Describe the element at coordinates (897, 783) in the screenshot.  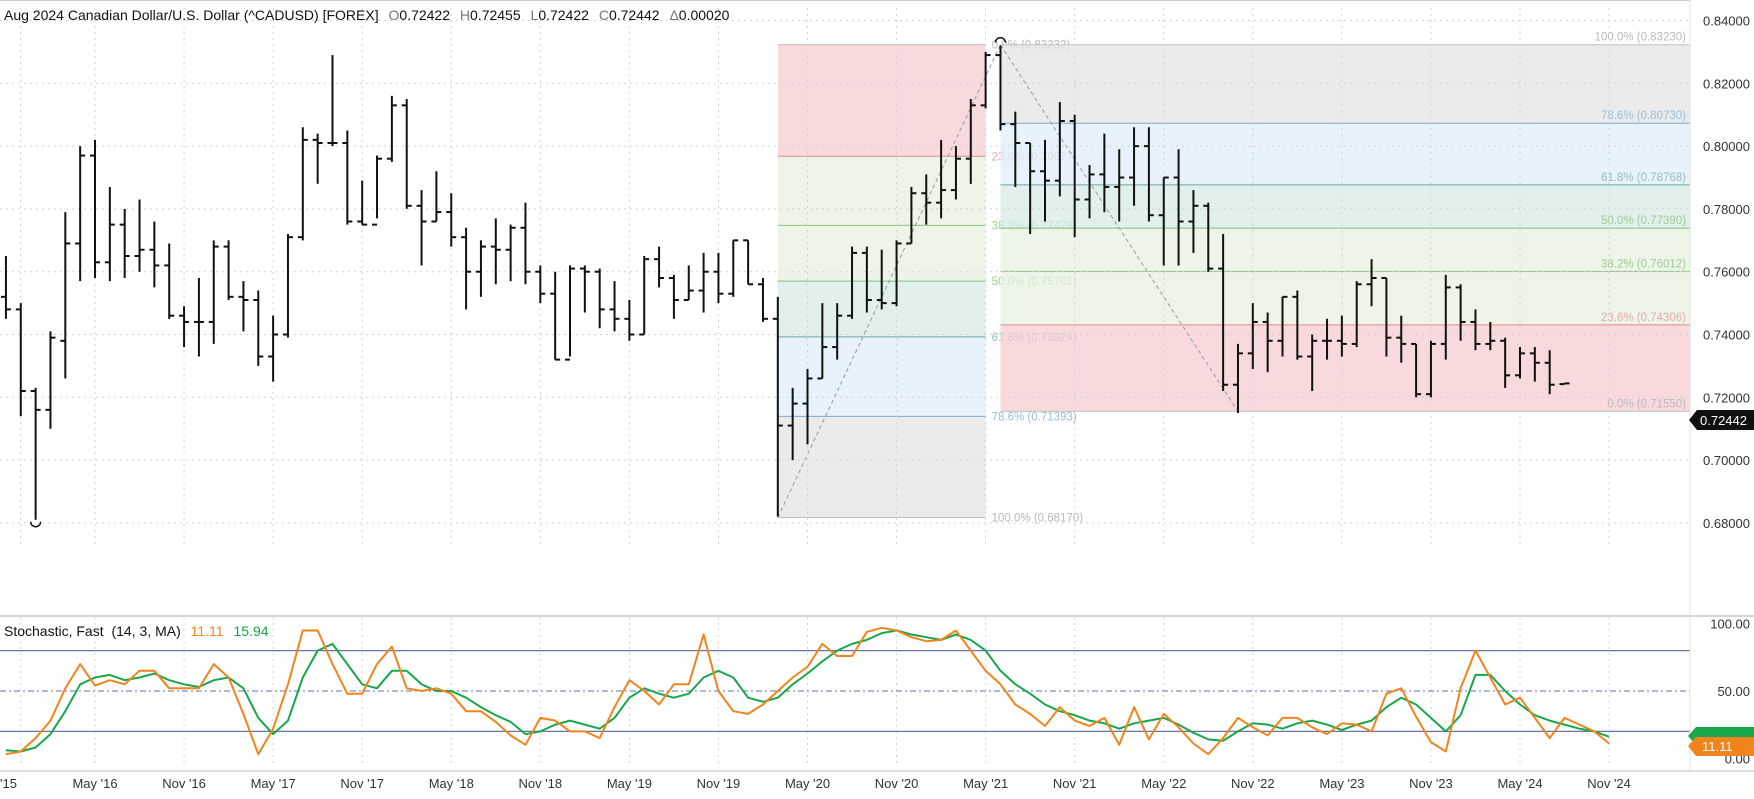
I see `x-tick-10: Nov '20` at that location.